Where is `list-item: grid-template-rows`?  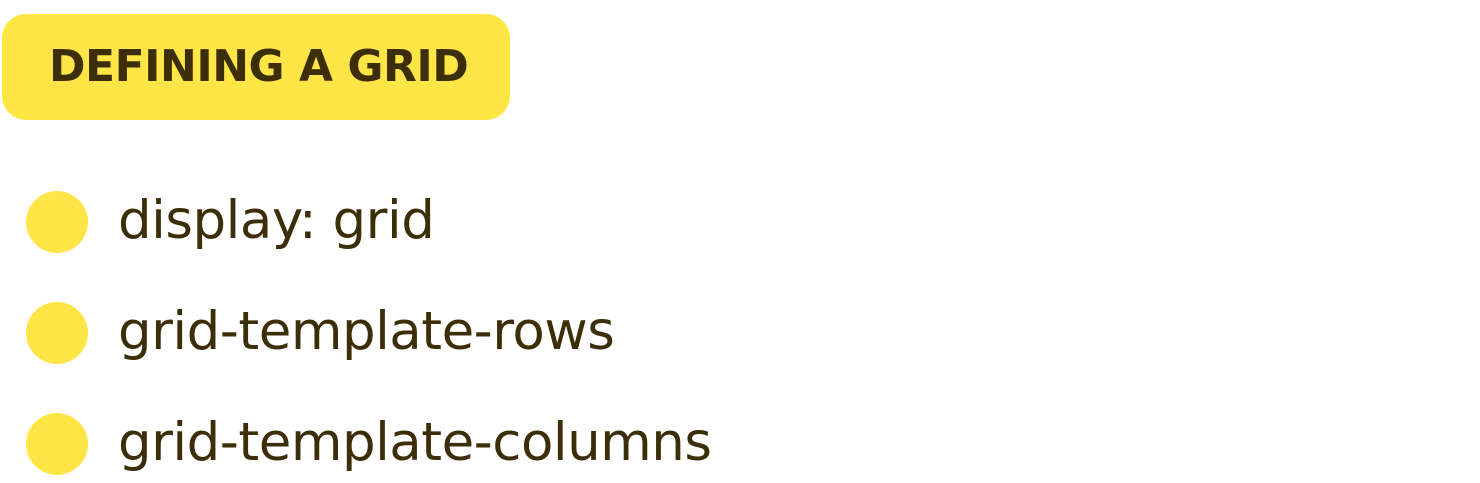
list-item: grid-template-rows is located at coordinates (320, 332).